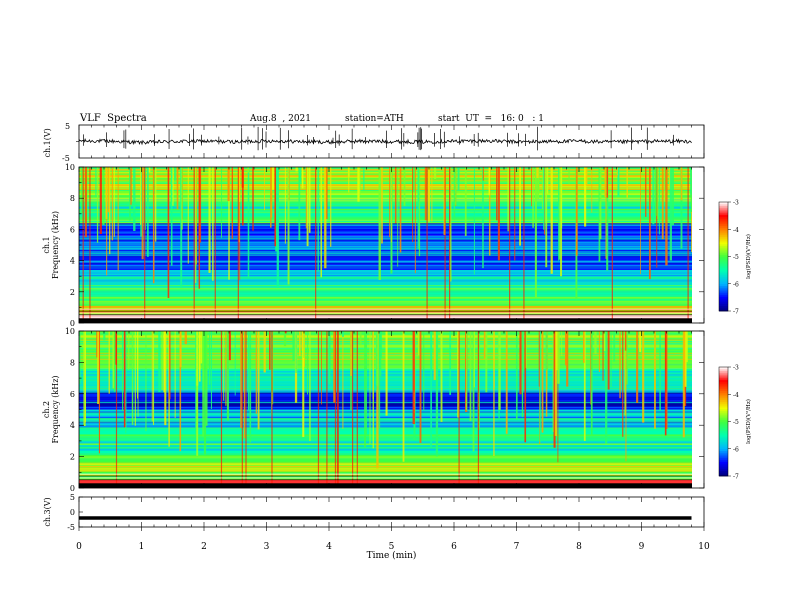 The width and height of the screenshot is (792, 612). What do you see at coordinates (736, 257) in the screenshot?
I see `ch1-colorbar-tick-label: -5` at bounding box center [736, 257].